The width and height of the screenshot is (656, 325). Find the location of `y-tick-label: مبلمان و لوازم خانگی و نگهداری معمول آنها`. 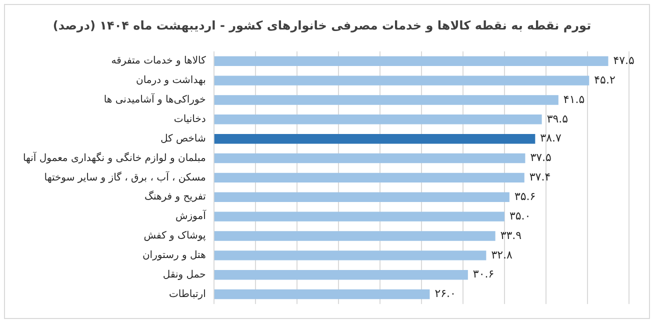

y-tick-label: مبلمان و لوازم خانگی و نگهداری معمول آنها is located at coordinates (114, 157).